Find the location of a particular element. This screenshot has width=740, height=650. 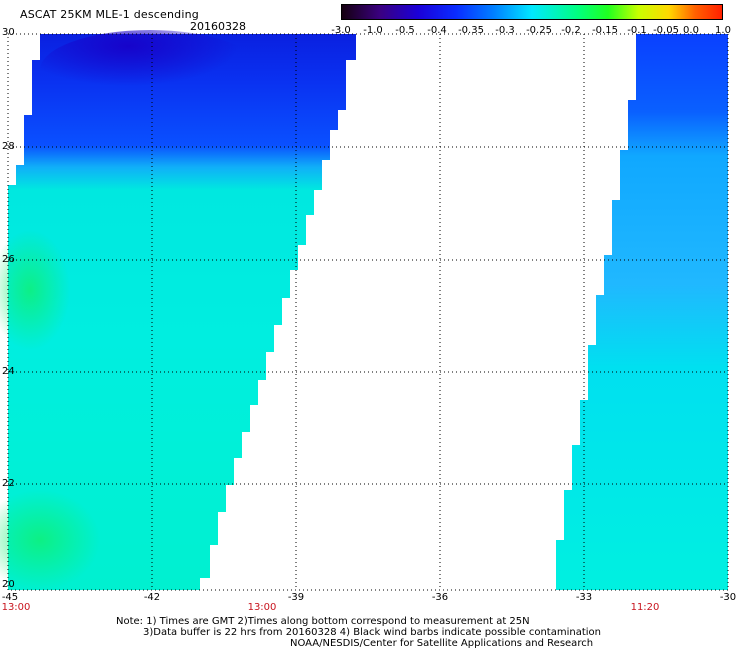

colorbar-label: -0.35 is located at coordinates (471, 30).